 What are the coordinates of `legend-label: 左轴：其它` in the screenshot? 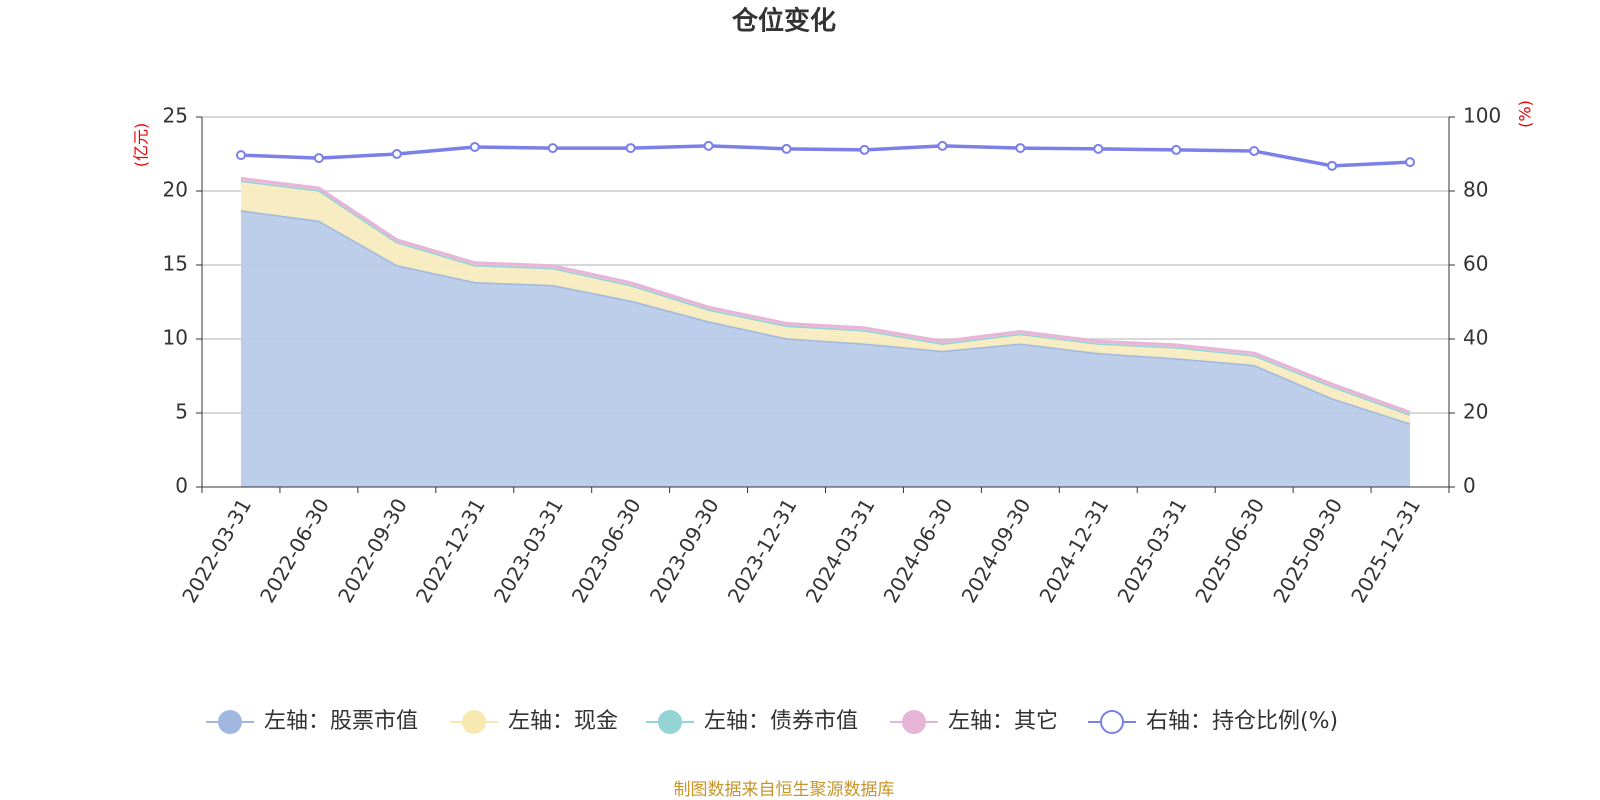 It's located at (1003, 721).